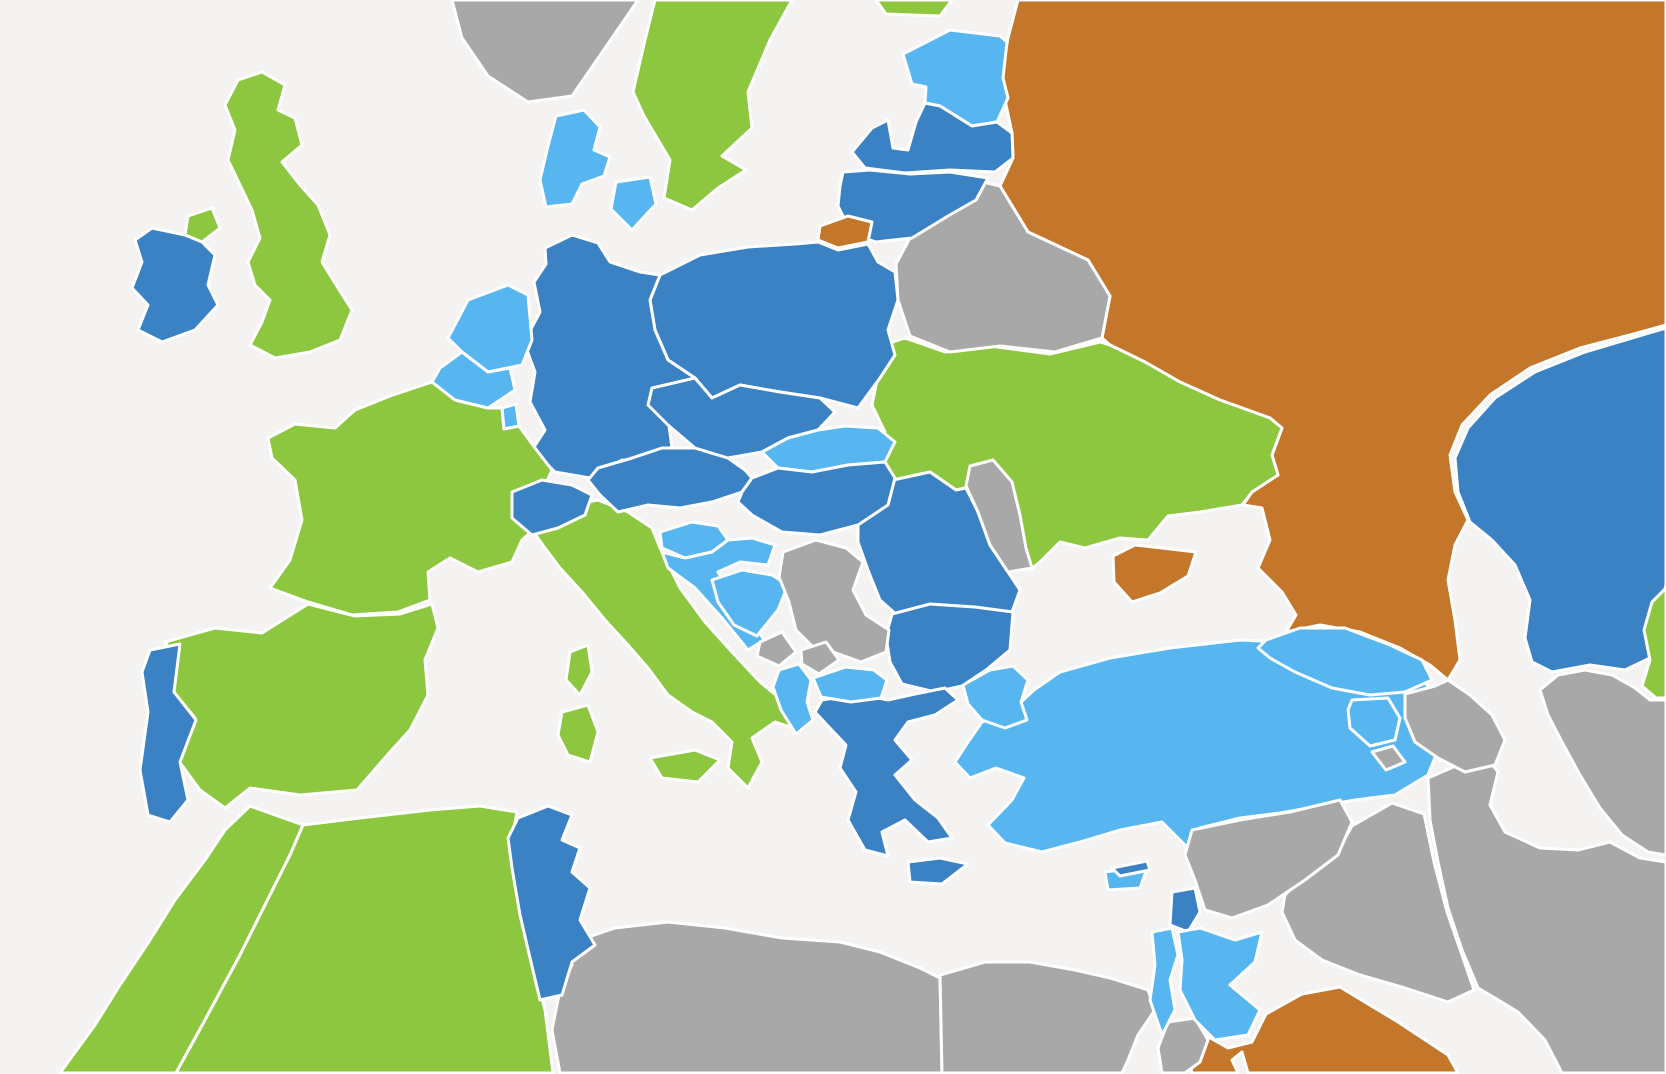 This screenshot has height=1074, width=1666. I want to click on country-azerbaijan, so click(1455, 726).